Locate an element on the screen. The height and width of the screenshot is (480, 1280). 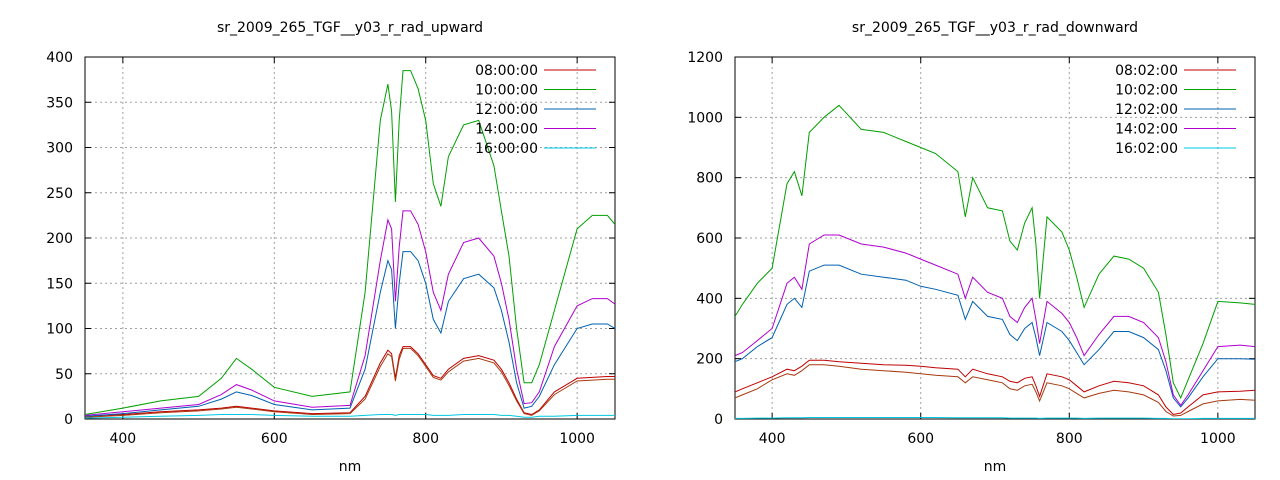
legend: 08:00:00 10:00:00 12:00:00 14:00:00 16:00:00 is located at coordinates (535, 110).